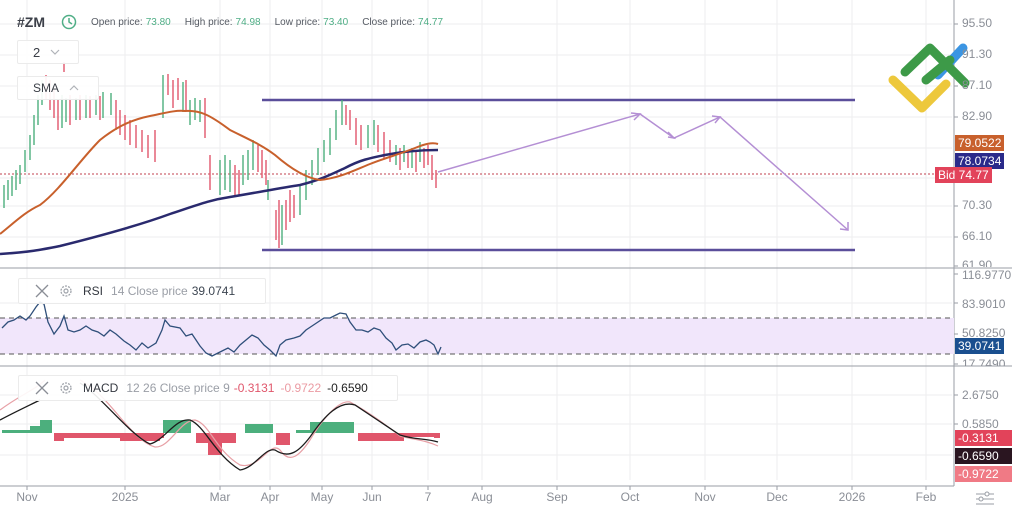  What do you see at coordinates (101, 388) in the screenshot?
I see `macd-name: MACD` at bounding box center [101, 388].